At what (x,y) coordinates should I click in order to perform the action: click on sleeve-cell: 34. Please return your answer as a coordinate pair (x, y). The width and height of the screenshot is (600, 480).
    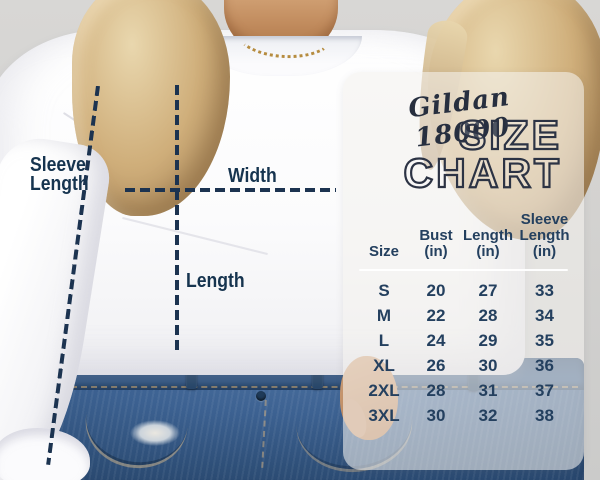
    Looking at the image, I should click on (544, 315).